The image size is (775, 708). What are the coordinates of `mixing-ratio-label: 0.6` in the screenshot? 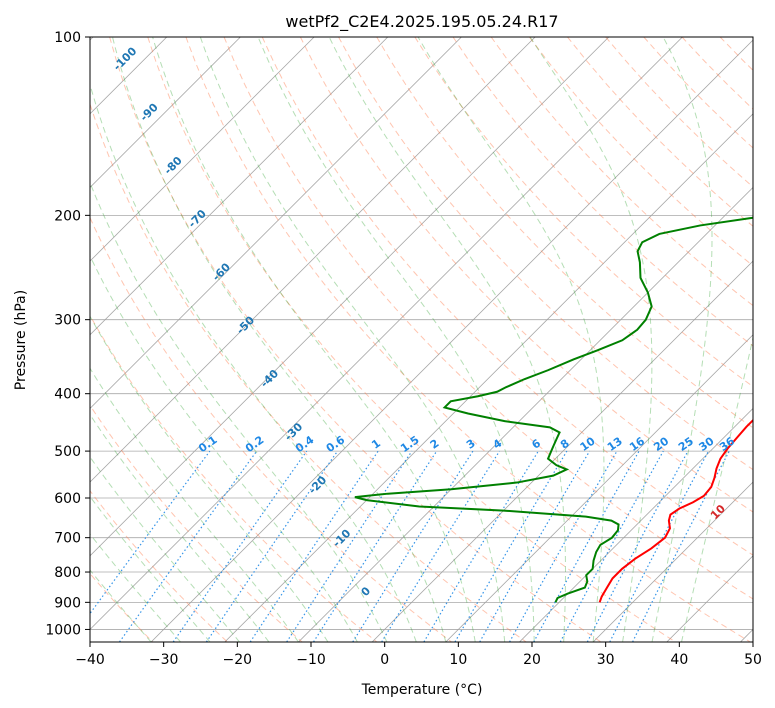 It's located at (336, 444).